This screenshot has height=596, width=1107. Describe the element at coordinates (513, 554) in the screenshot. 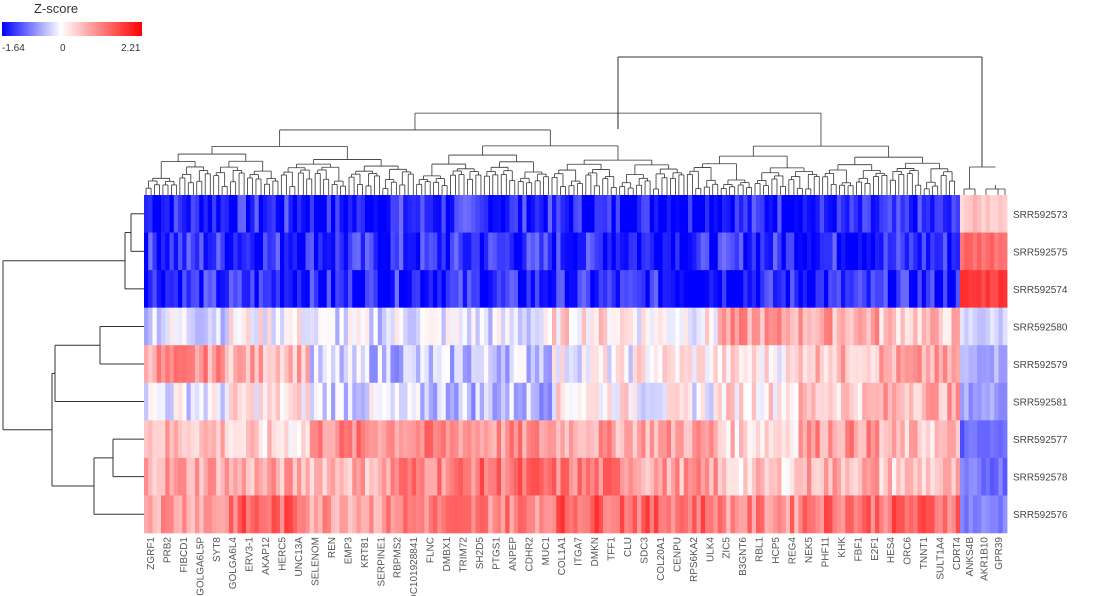

I see `column-label: ANPEP` at that location.